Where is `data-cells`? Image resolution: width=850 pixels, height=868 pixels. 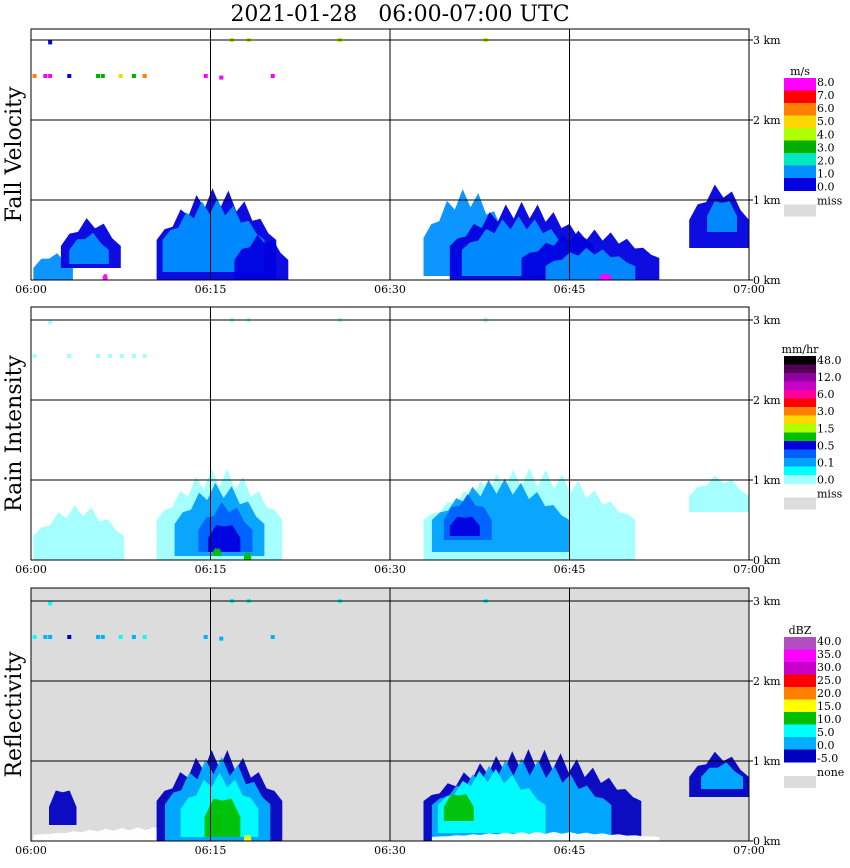
data-cells is located at coordinates (391, 514).